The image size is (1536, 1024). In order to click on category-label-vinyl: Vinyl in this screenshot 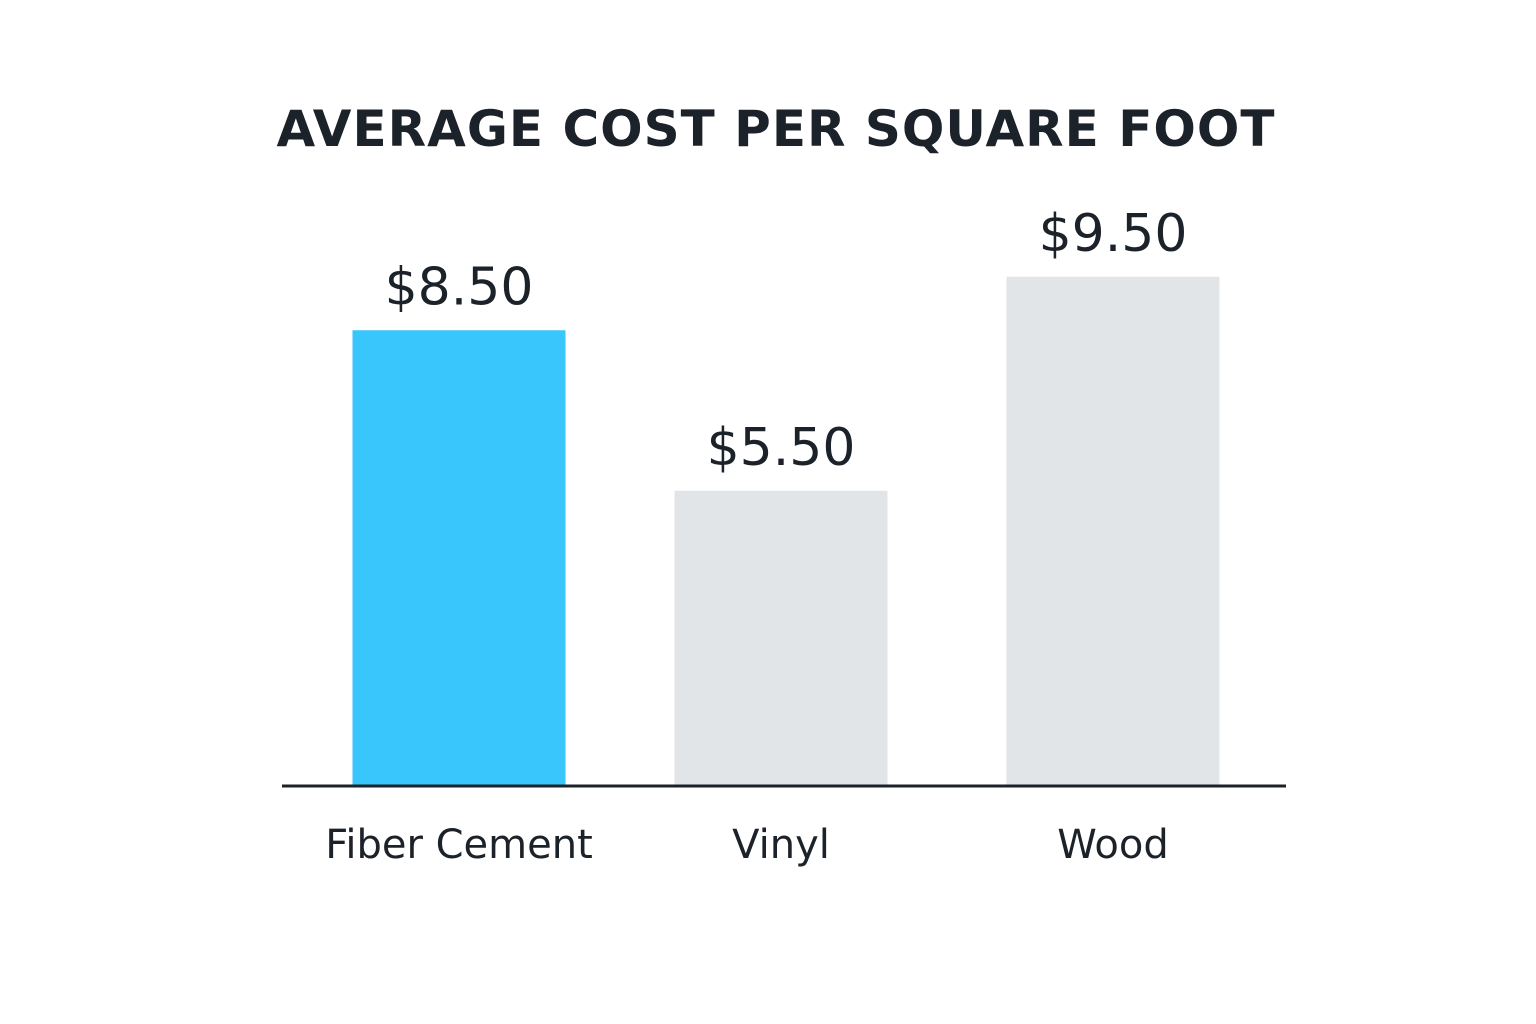, I will do `click(781, 845)`.